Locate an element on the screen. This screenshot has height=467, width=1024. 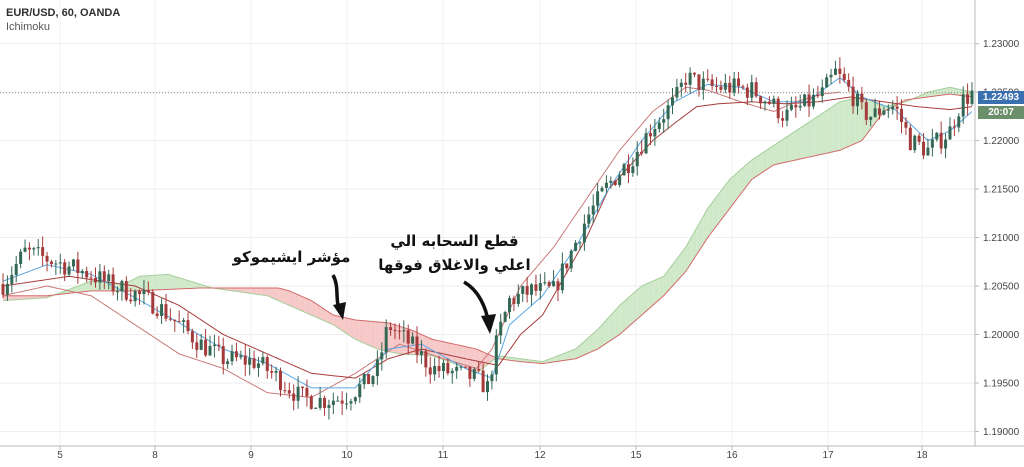
last-price-tag: 1.22493 is located at coordinates (1001, 97).